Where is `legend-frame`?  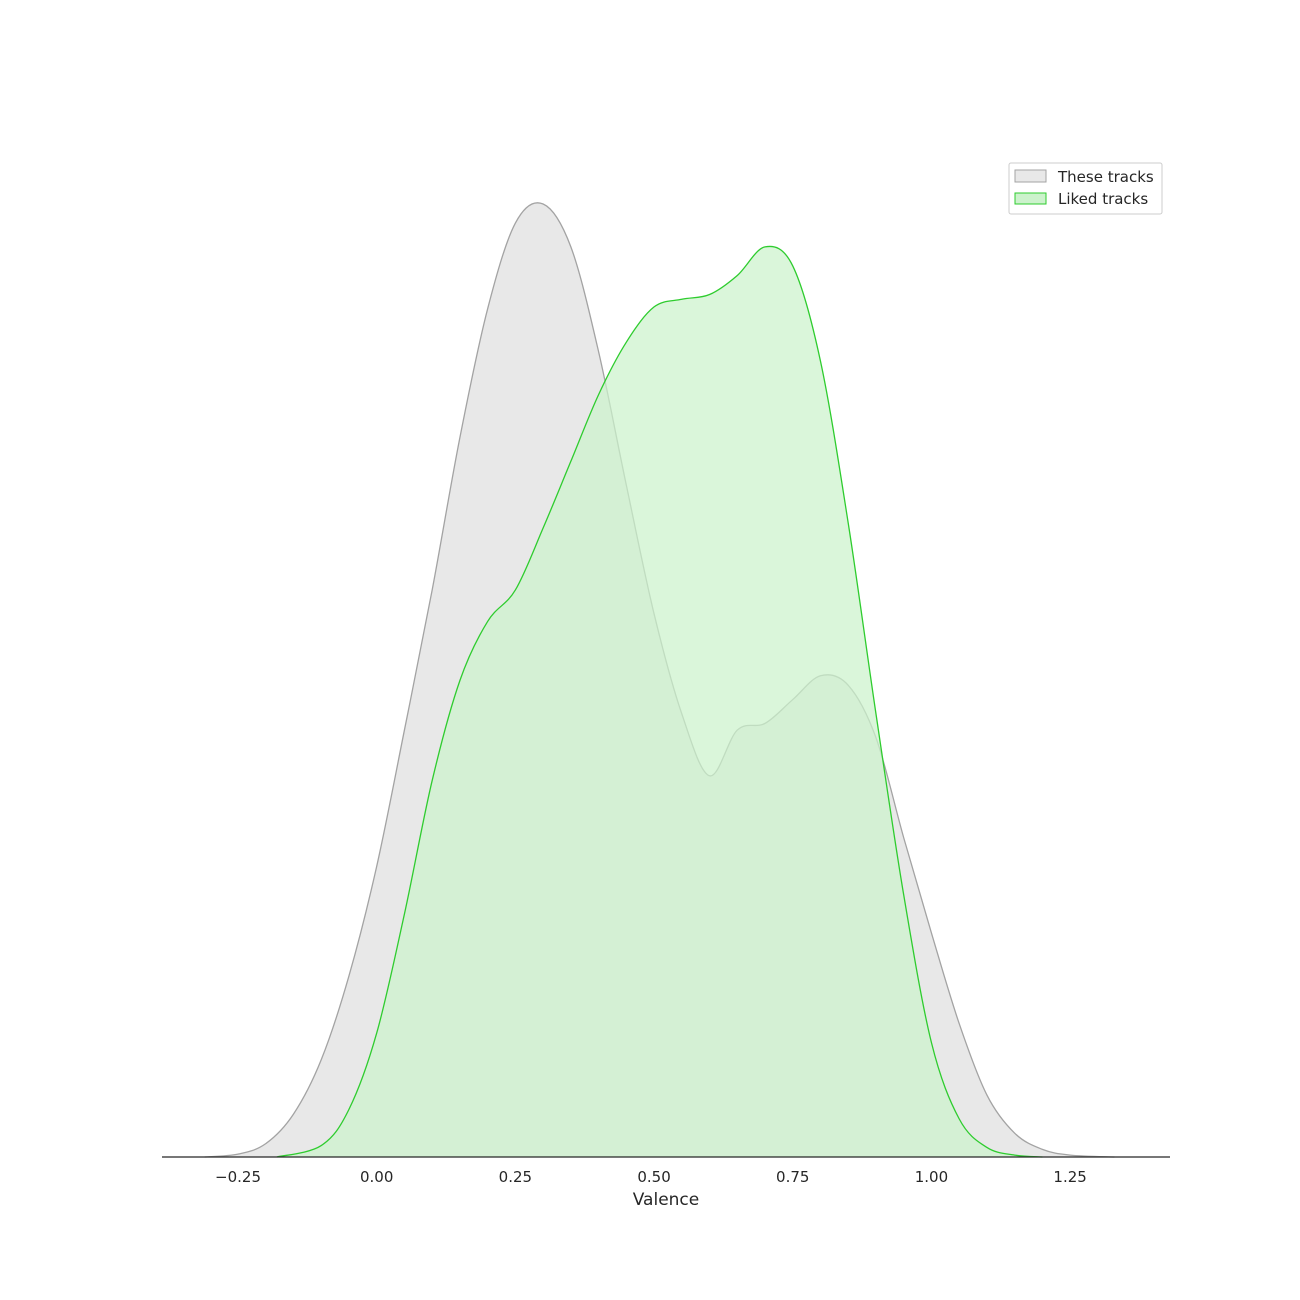 legend-frame is located at coordinates (1085, 188).